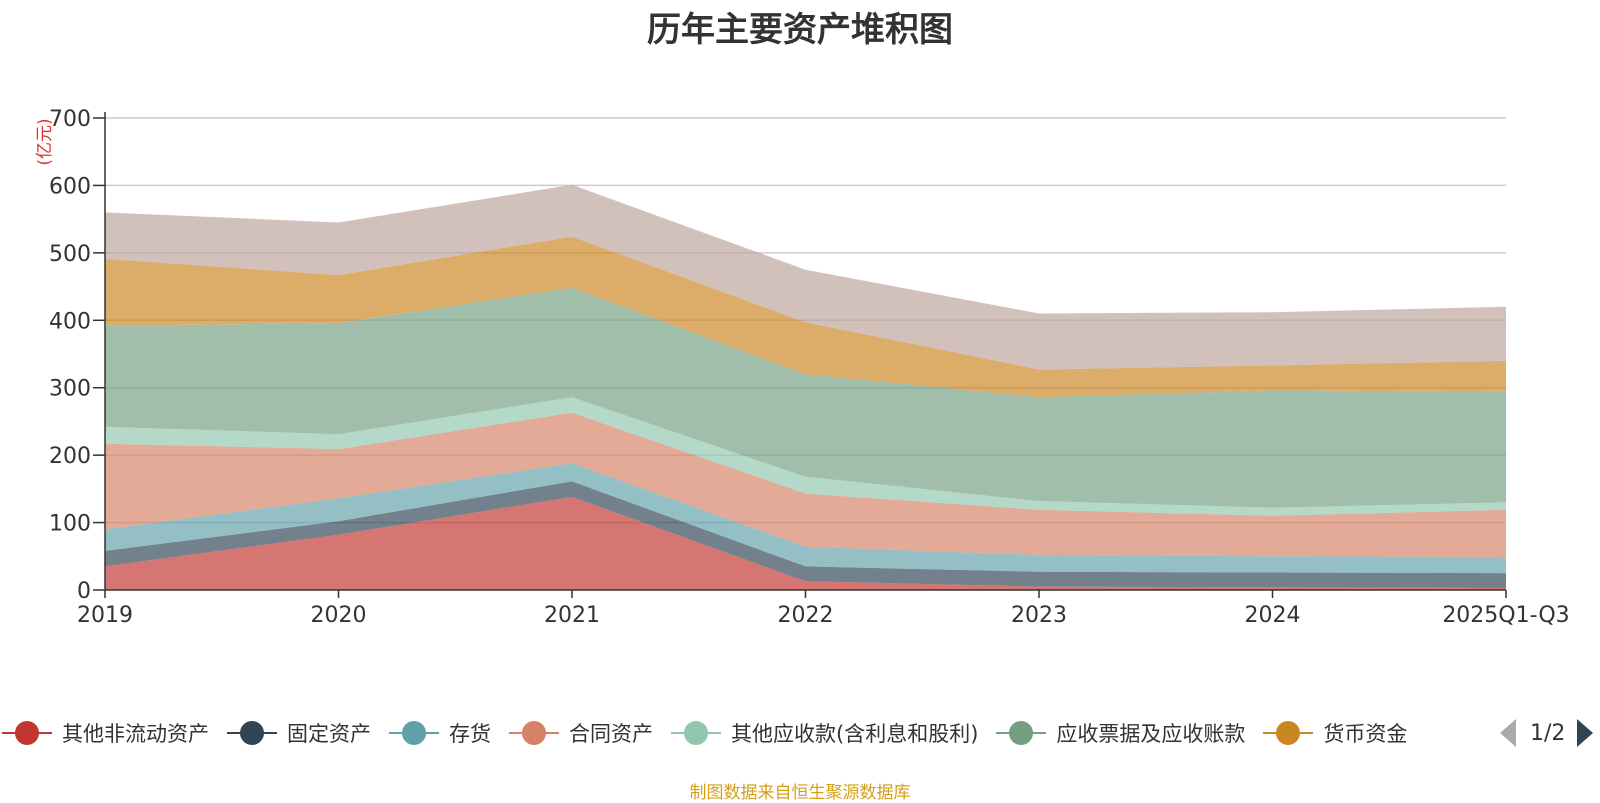 This screenshot has height=803, width=1600. Describe the element at coordinates (1585, 733) in the screenshot. I see `legend-next-page-icon` at that location.